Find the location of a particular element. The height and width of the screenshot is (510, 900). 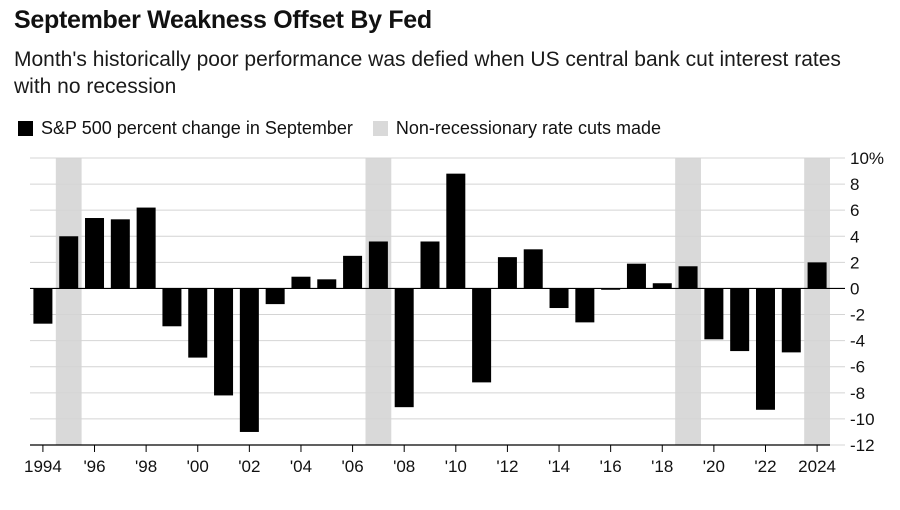

bar-2016 is located at coordinates (611, 289).